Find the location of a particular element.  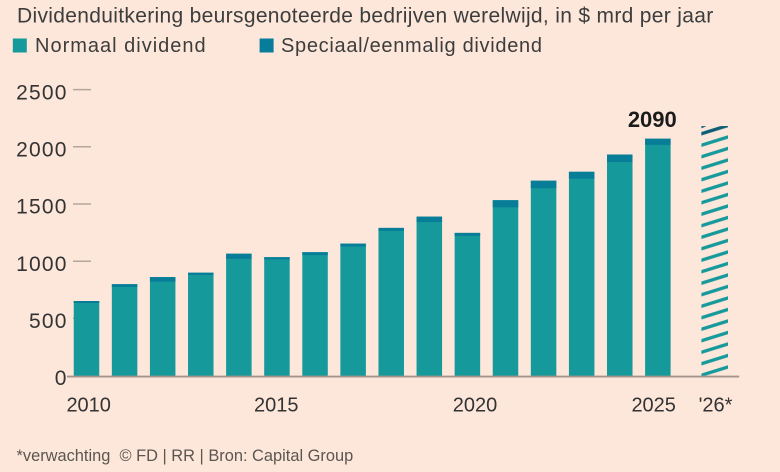

svg-text: '26* is located at coordinates (716, 406).